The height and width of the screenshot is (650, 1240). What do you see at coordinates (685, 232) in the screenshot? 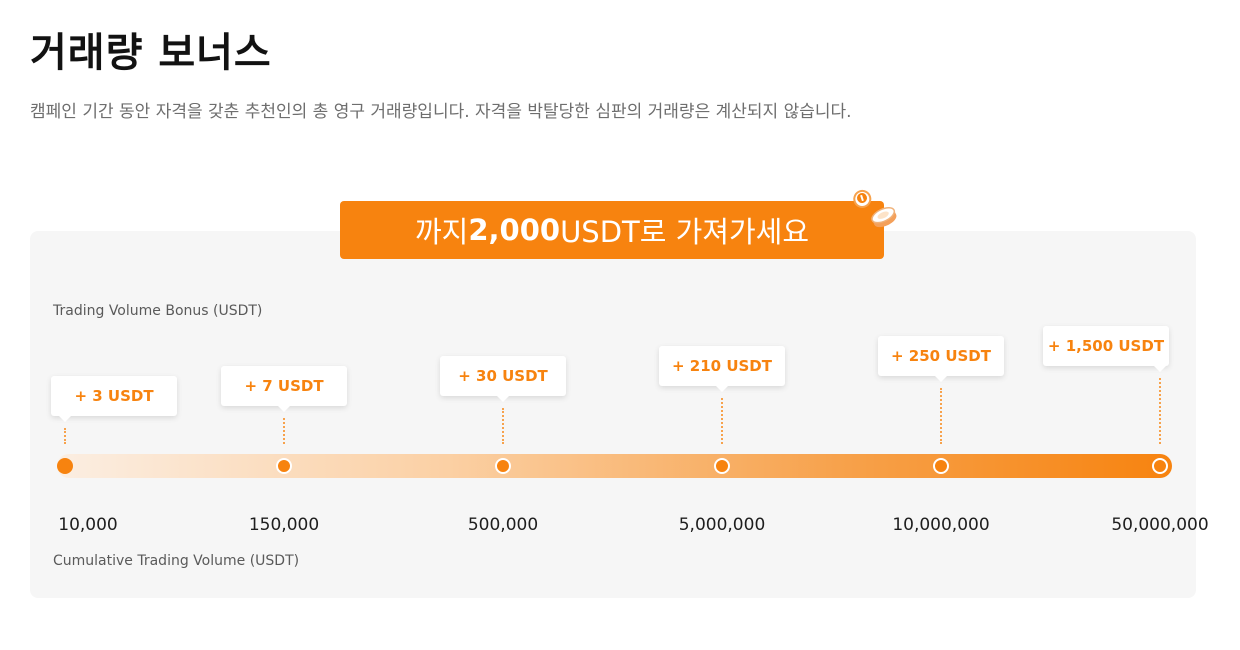
I see `banner-suffix: USDT로 가져가세요` at bounding box center [685, 232].